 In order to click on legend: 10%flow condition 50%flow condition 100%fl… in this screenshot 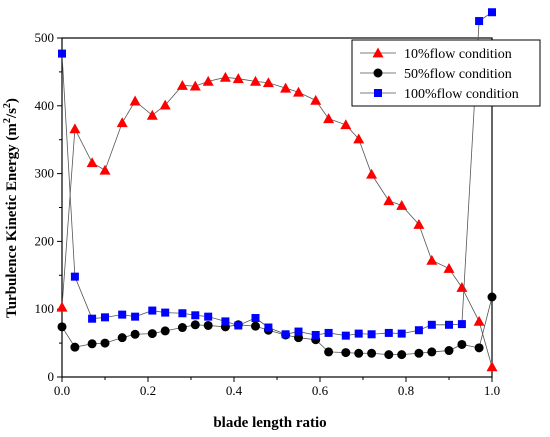, I will do `click(446, 73)`.